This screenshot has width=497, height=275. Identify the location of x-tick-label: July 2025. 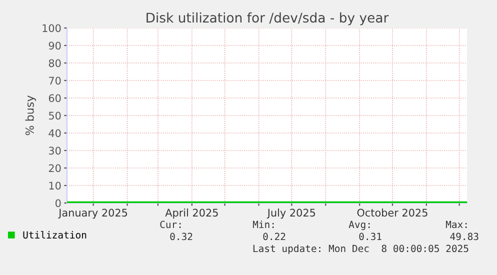
(291, 213).